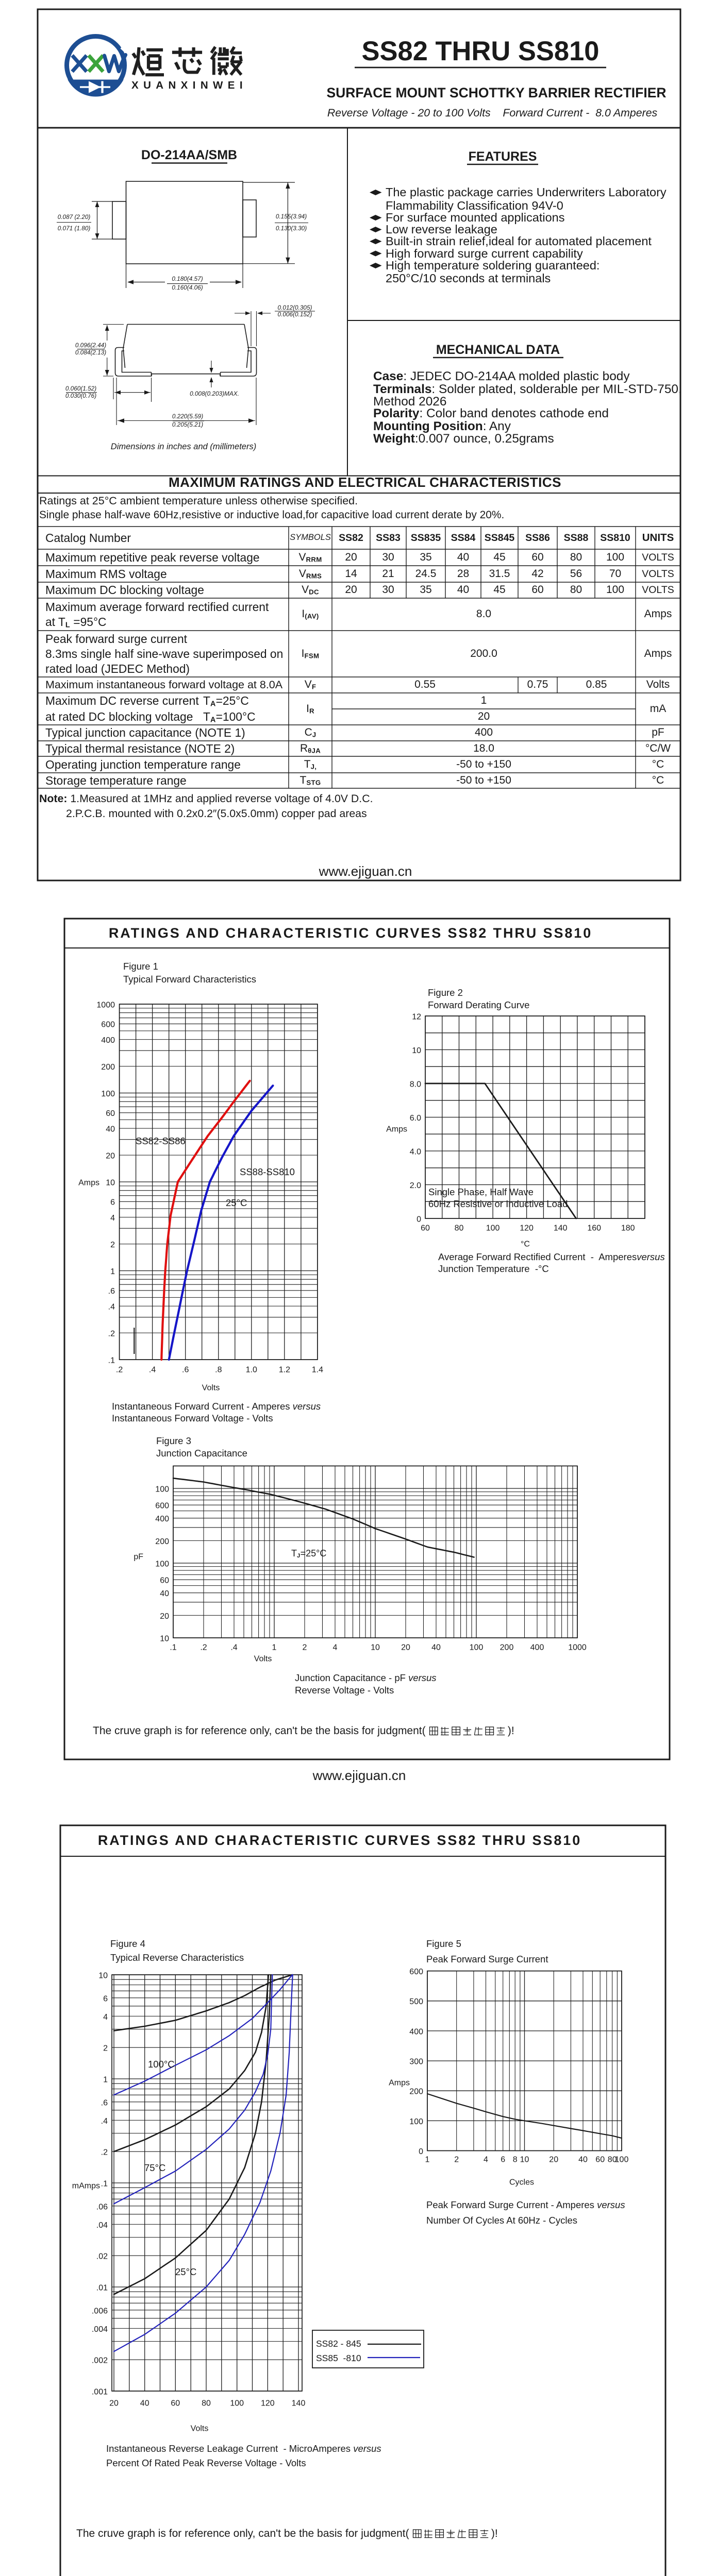 The width and height of the screenshot is (716, 2576). Describe the element at coordinates (628, 1228) in the screenshot. I see `svg-text: 180` at that location.